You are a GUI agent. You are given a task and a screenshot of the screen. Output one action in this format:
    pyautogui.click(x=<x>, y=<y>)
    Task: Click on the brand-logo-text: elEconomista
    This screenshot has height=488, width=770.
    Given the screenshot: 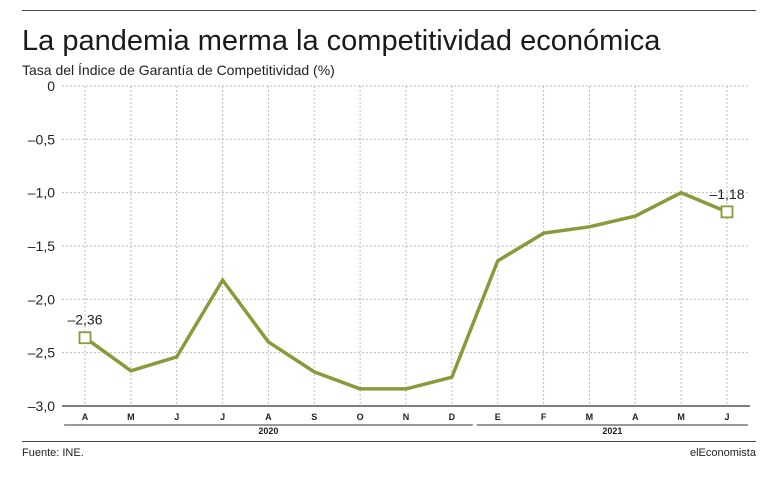 What is the action you would take?
    pyautogui.click(x=722, y=453)
    